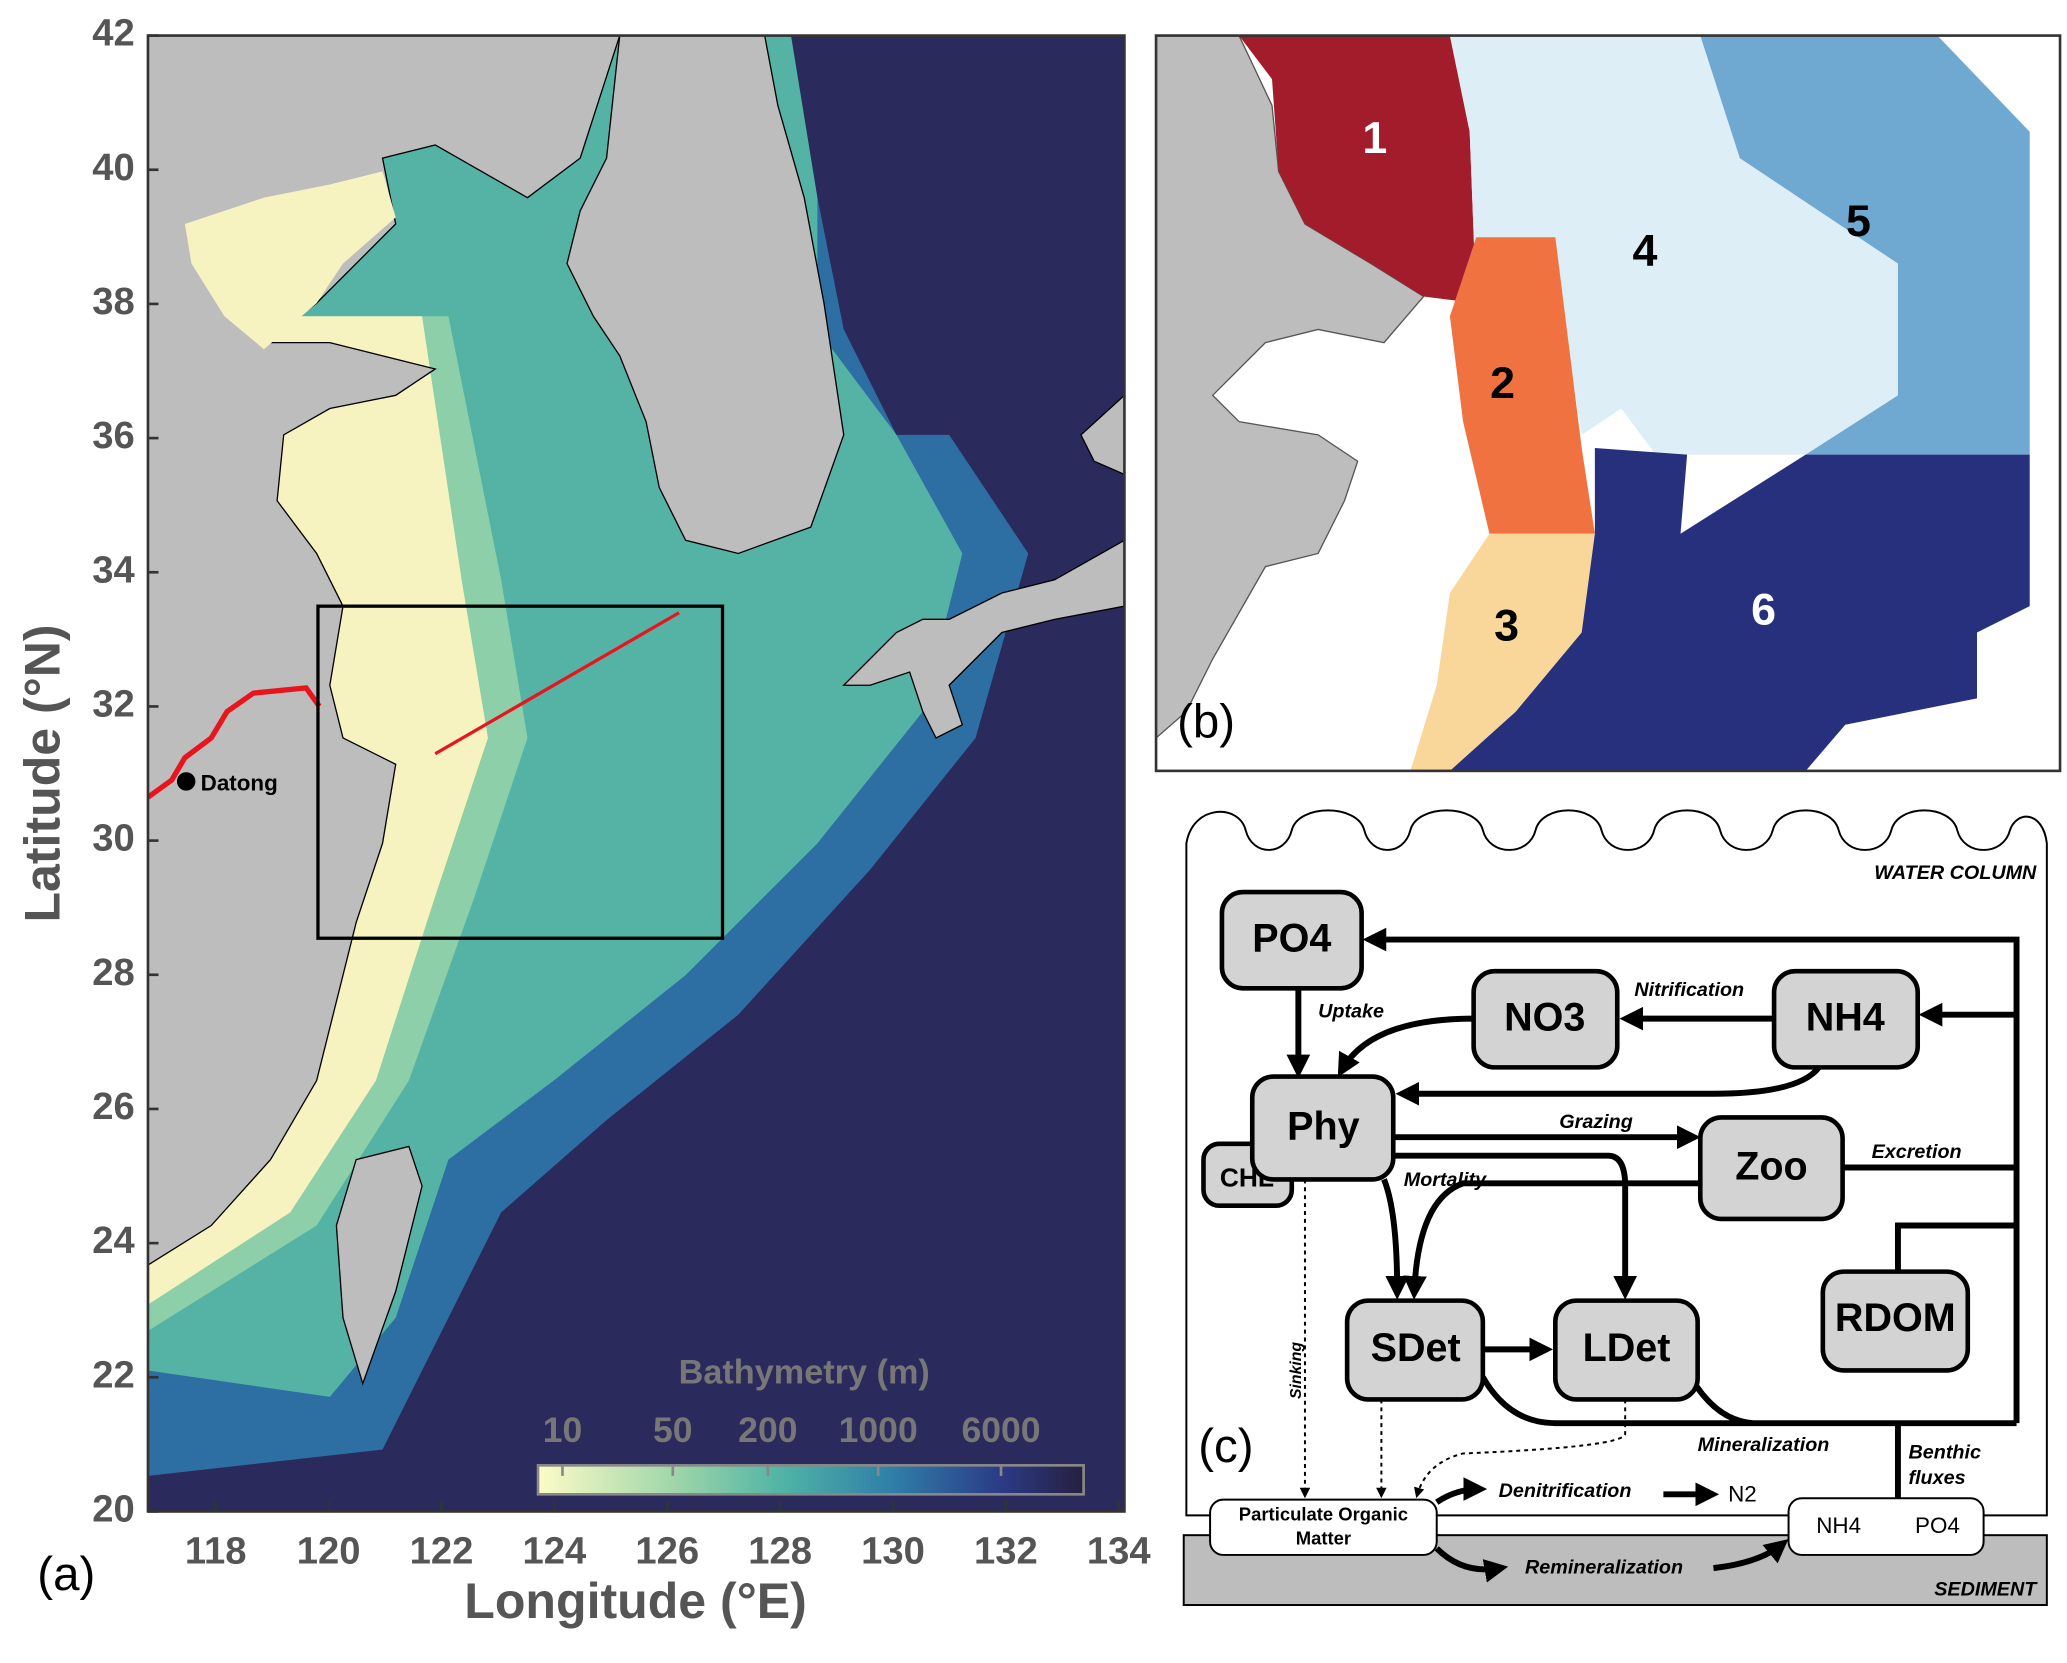 This screenshot has width=2067, height=1663. What do you see at coordinates (113, 1374) in the screenshot?
I see `y-tick-label: 22` at bounding box center [113, 1374].